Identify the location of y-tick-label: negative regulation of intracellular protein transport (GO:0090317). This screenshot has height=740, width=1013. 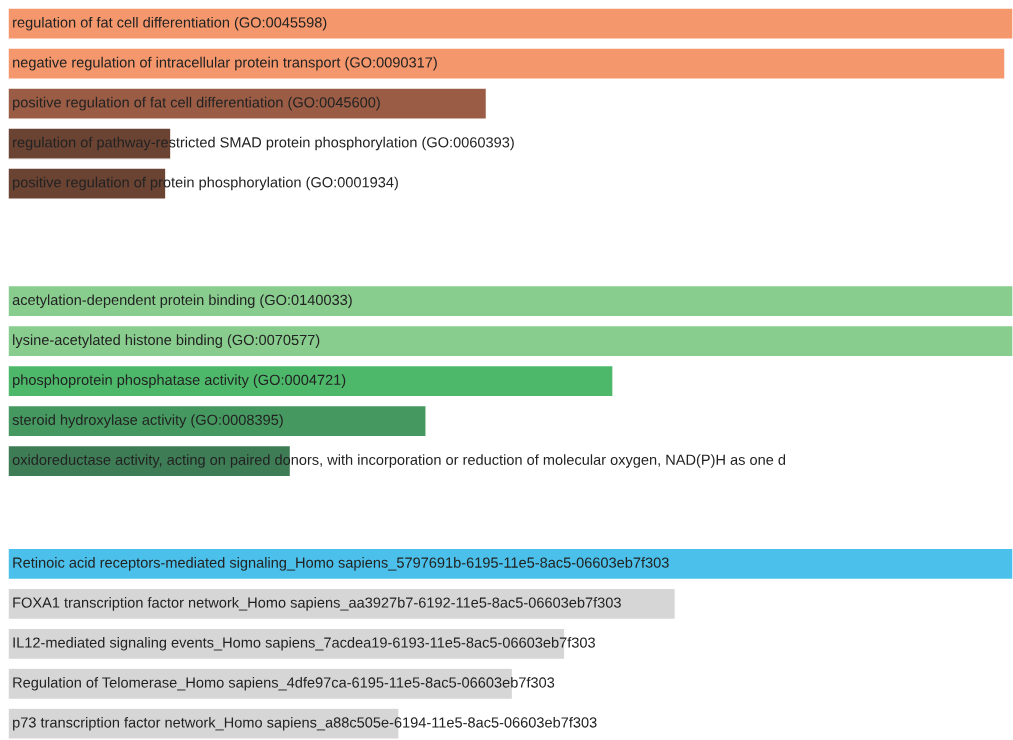
(225, 63).